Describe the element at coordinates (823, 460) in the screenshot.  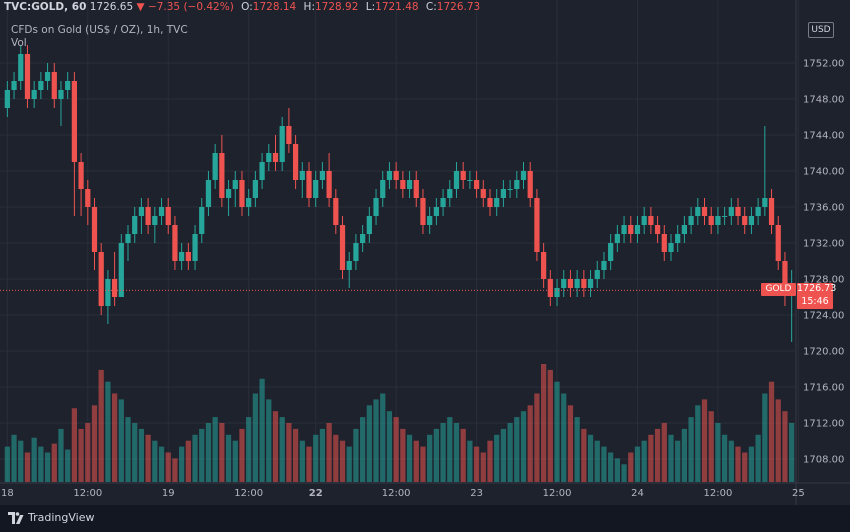
I see `price-tick-label: 1708.00` at that location.